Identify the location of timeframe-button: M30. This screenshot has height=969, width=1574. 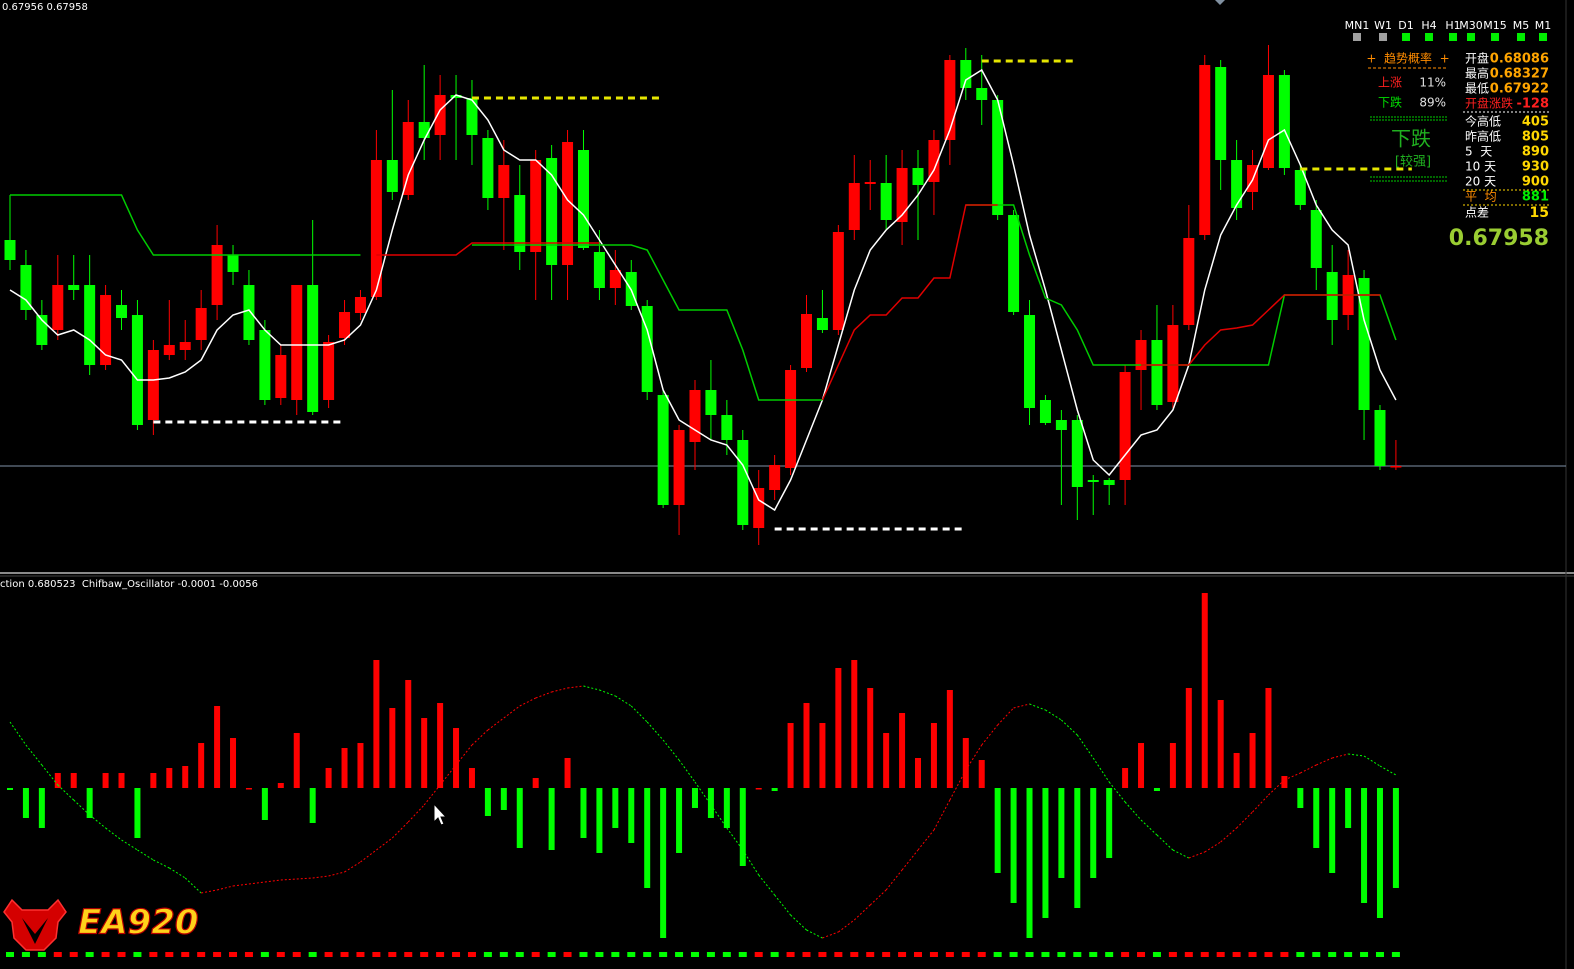
(1471, 25).